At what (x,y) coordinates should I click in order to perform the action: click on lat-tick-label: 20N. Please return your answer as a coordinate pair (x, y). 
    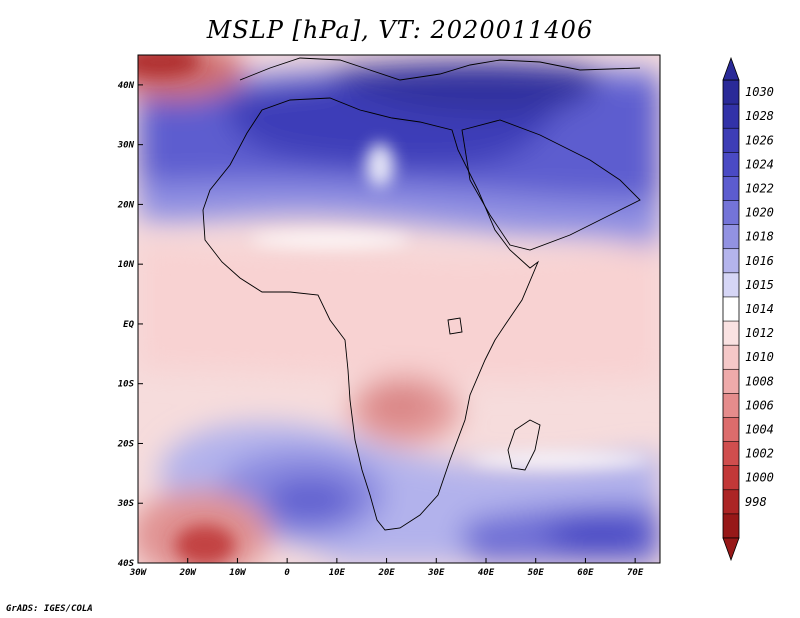
    Looking at the image, I should click on (126, 205).